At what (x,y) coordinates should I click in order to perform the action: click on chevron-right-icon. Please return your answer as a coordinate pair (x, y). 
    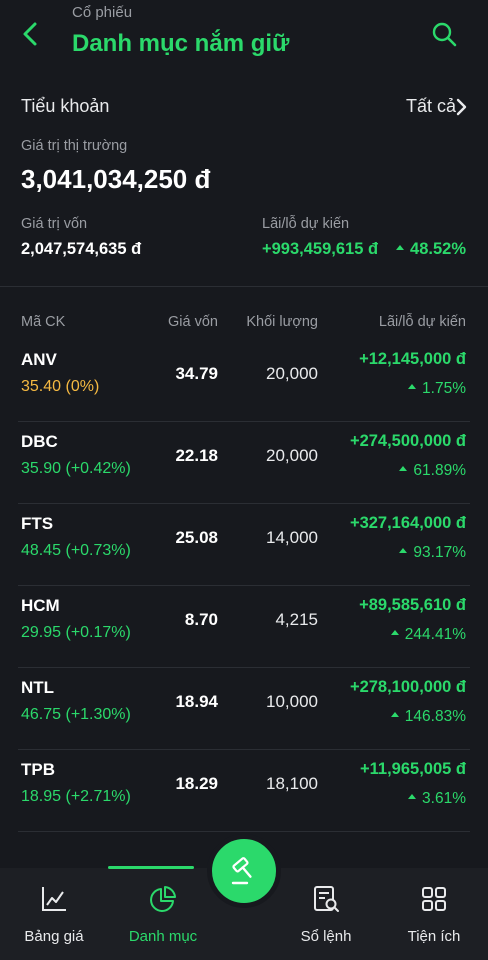
    Looking at the image, I should click on (462, 107).